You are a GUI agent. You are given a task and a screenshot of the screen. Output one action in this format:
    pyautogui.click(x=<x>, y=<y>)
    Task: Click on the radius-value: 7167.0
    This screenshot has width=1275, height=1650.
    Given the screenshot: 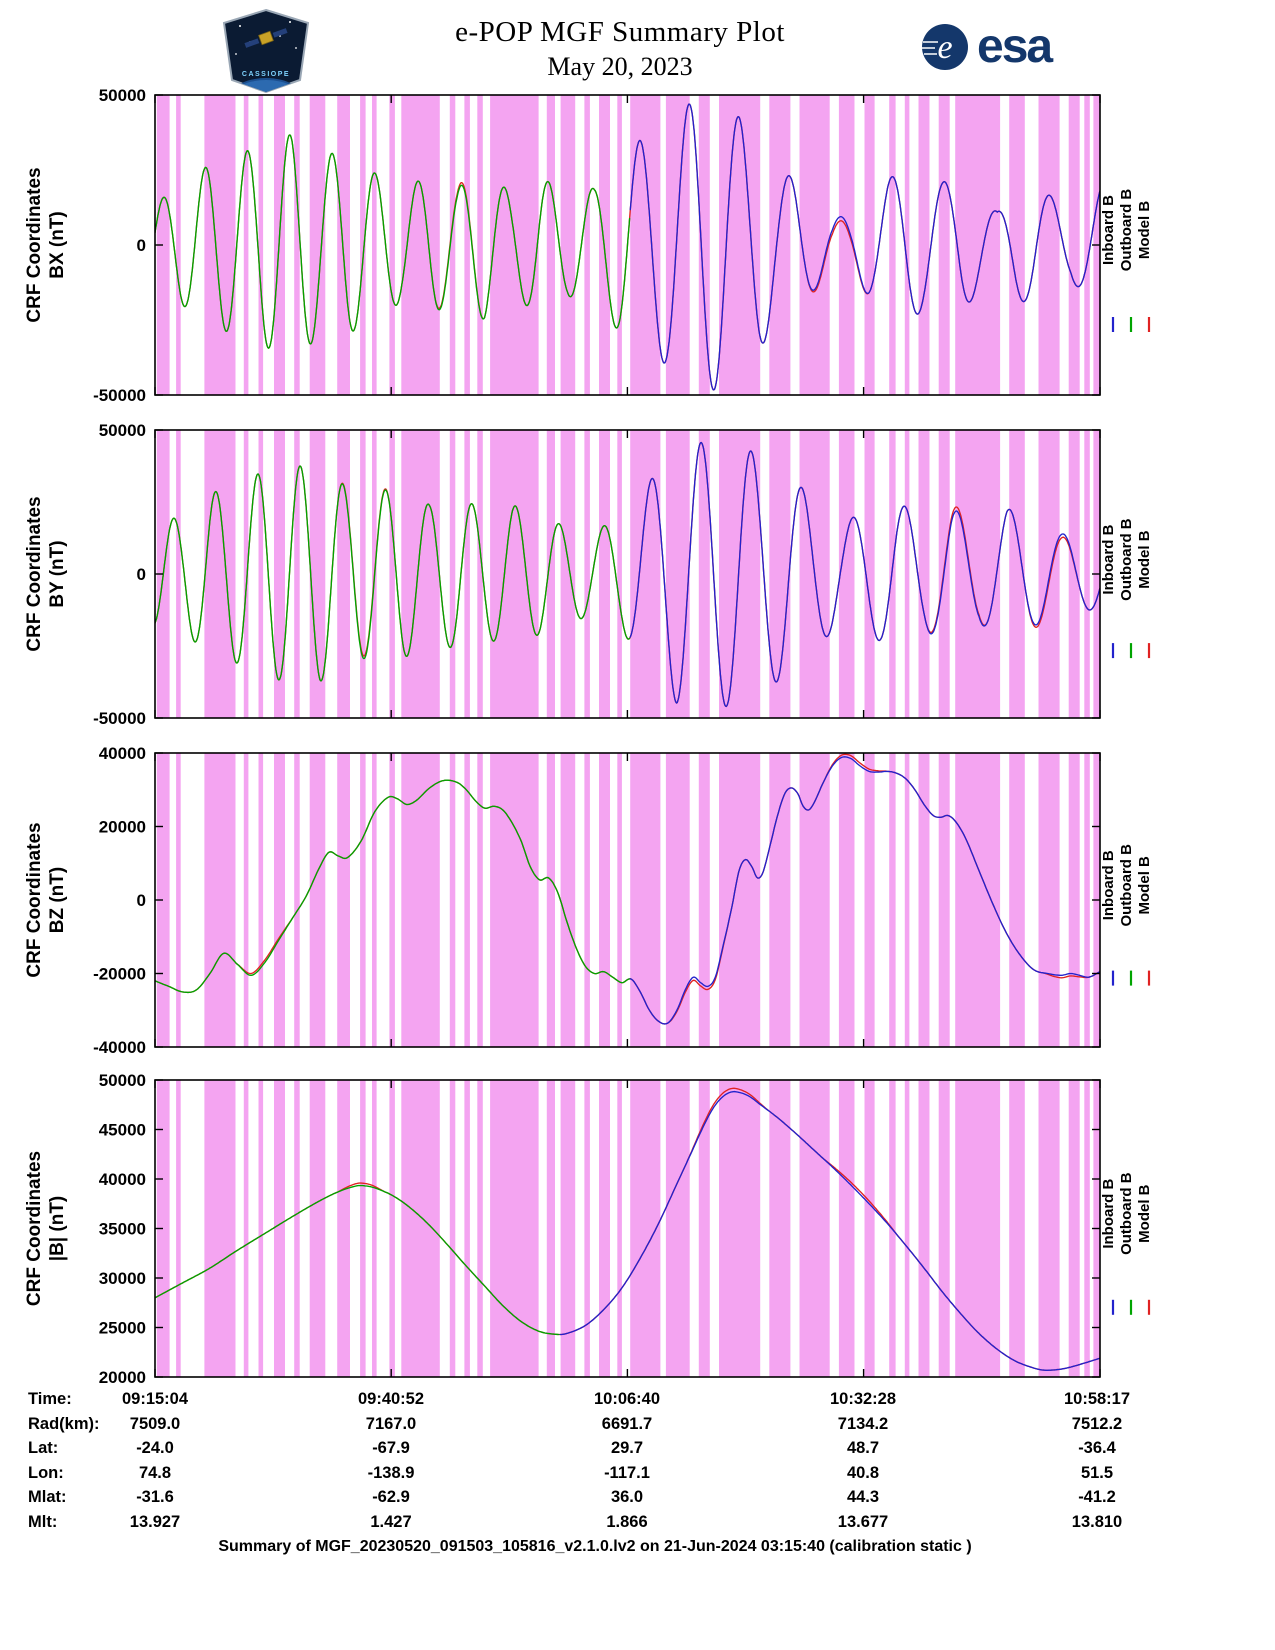 What is the action you would take?
    pyautogui.click(x=391, y=1424)
    